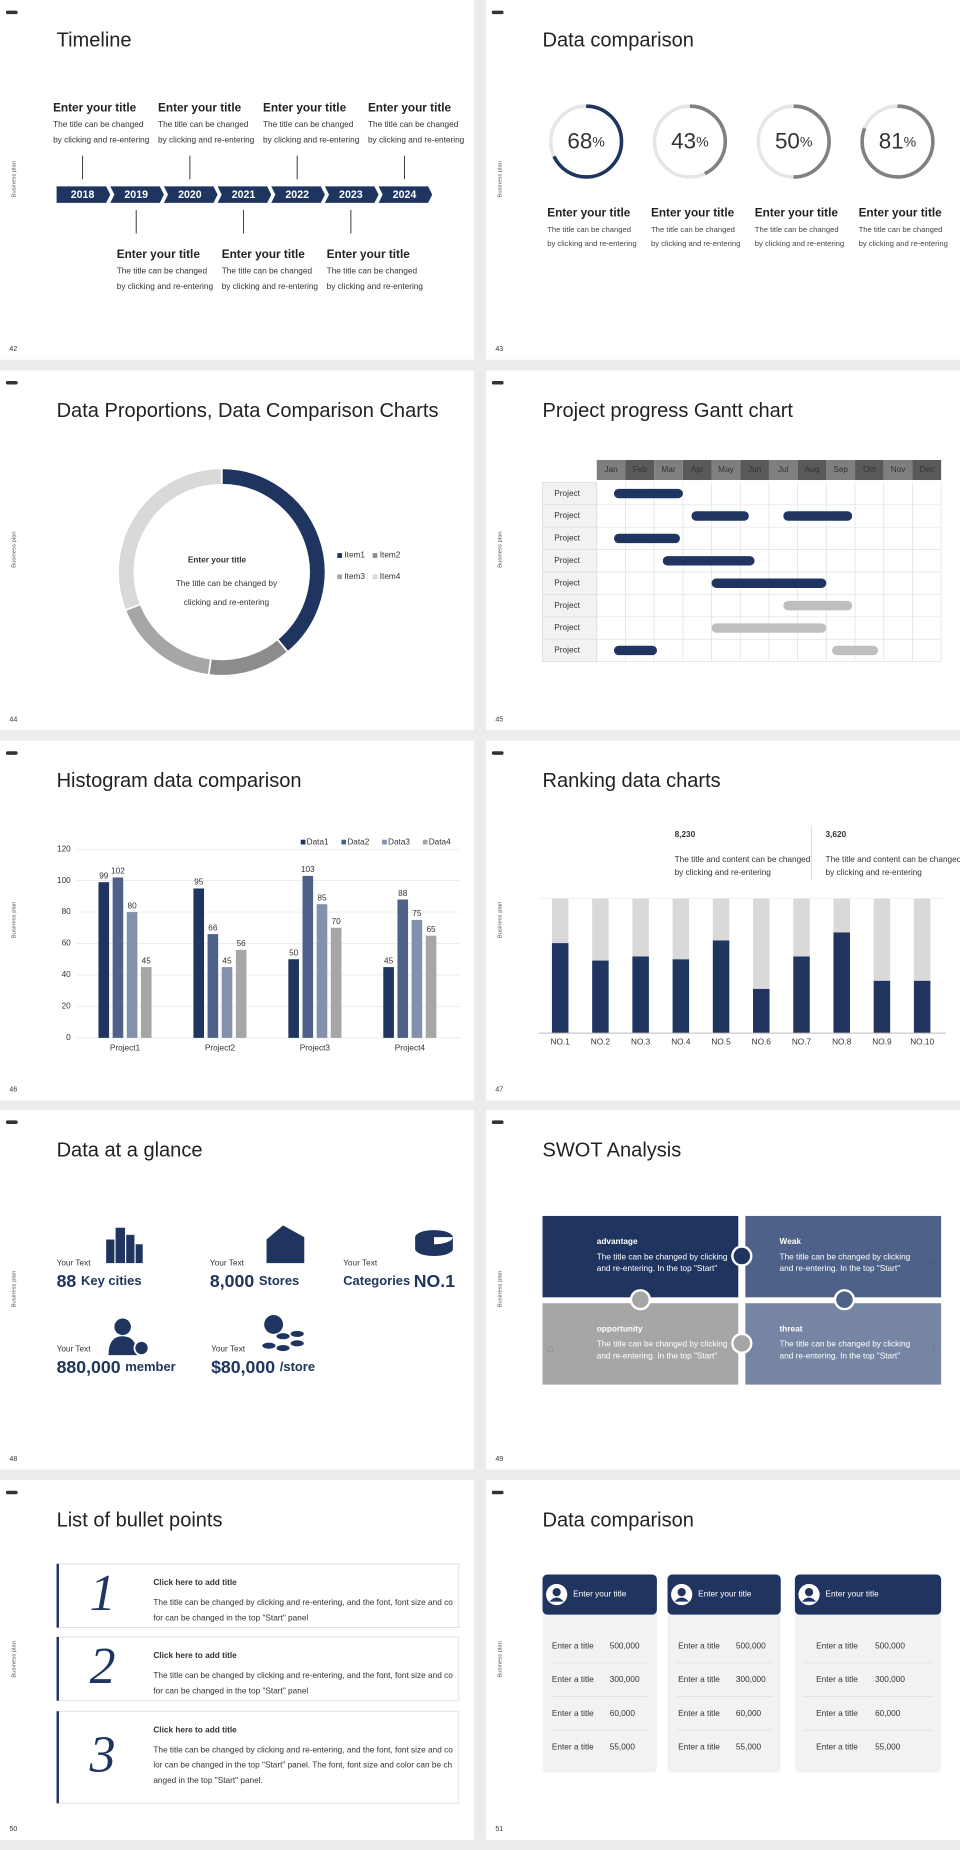 This screenshot has width=960, height=1850. What do you see at coordinates (130, 1150) in the screenshot?
I see `slide-title: Data at a glance` at bounding box center [130, 1150].